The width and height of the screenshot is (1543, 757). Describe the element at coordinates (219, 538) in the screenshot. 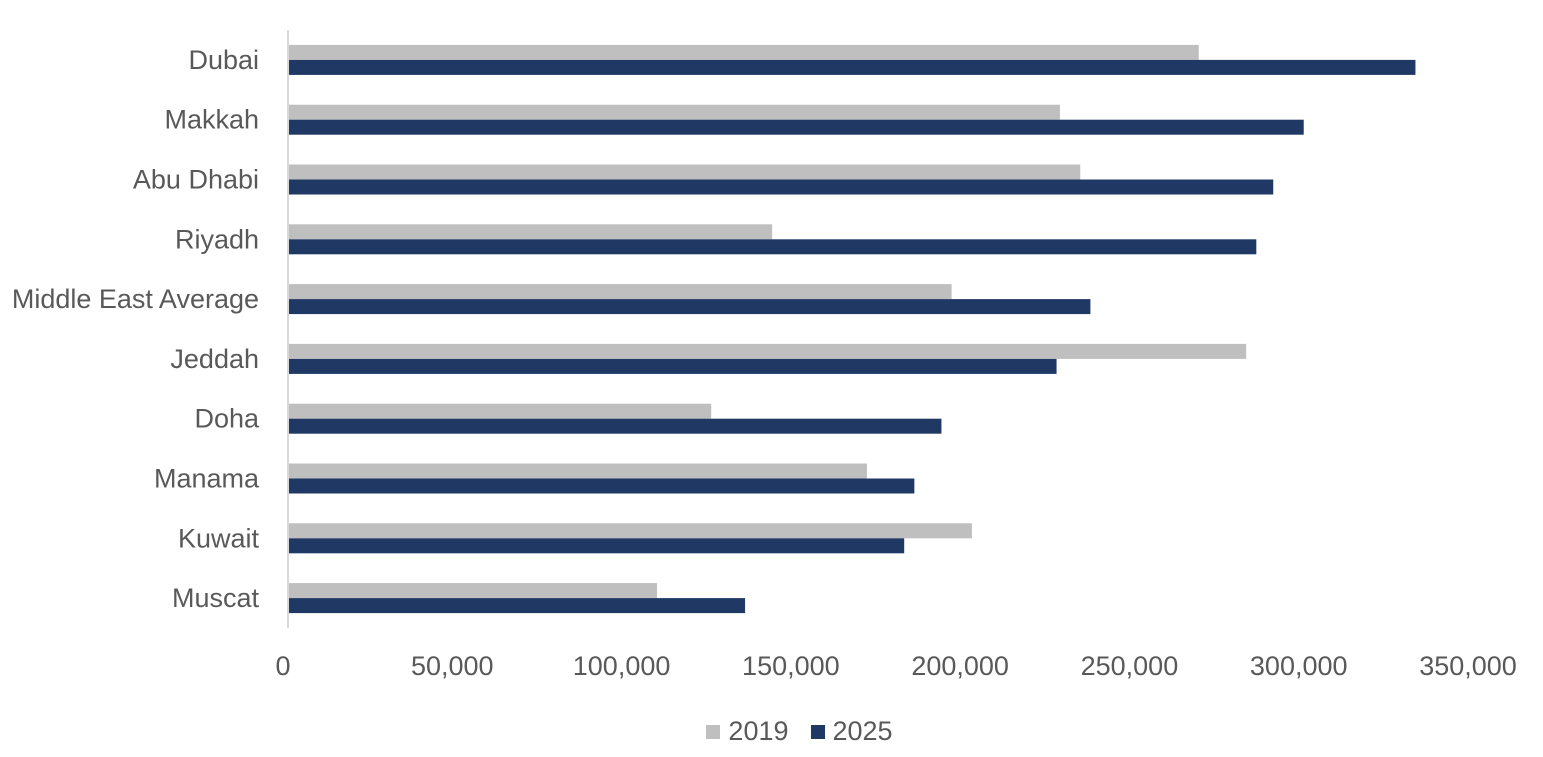

I see `category-label-kuwait: Kuwait` at that location.